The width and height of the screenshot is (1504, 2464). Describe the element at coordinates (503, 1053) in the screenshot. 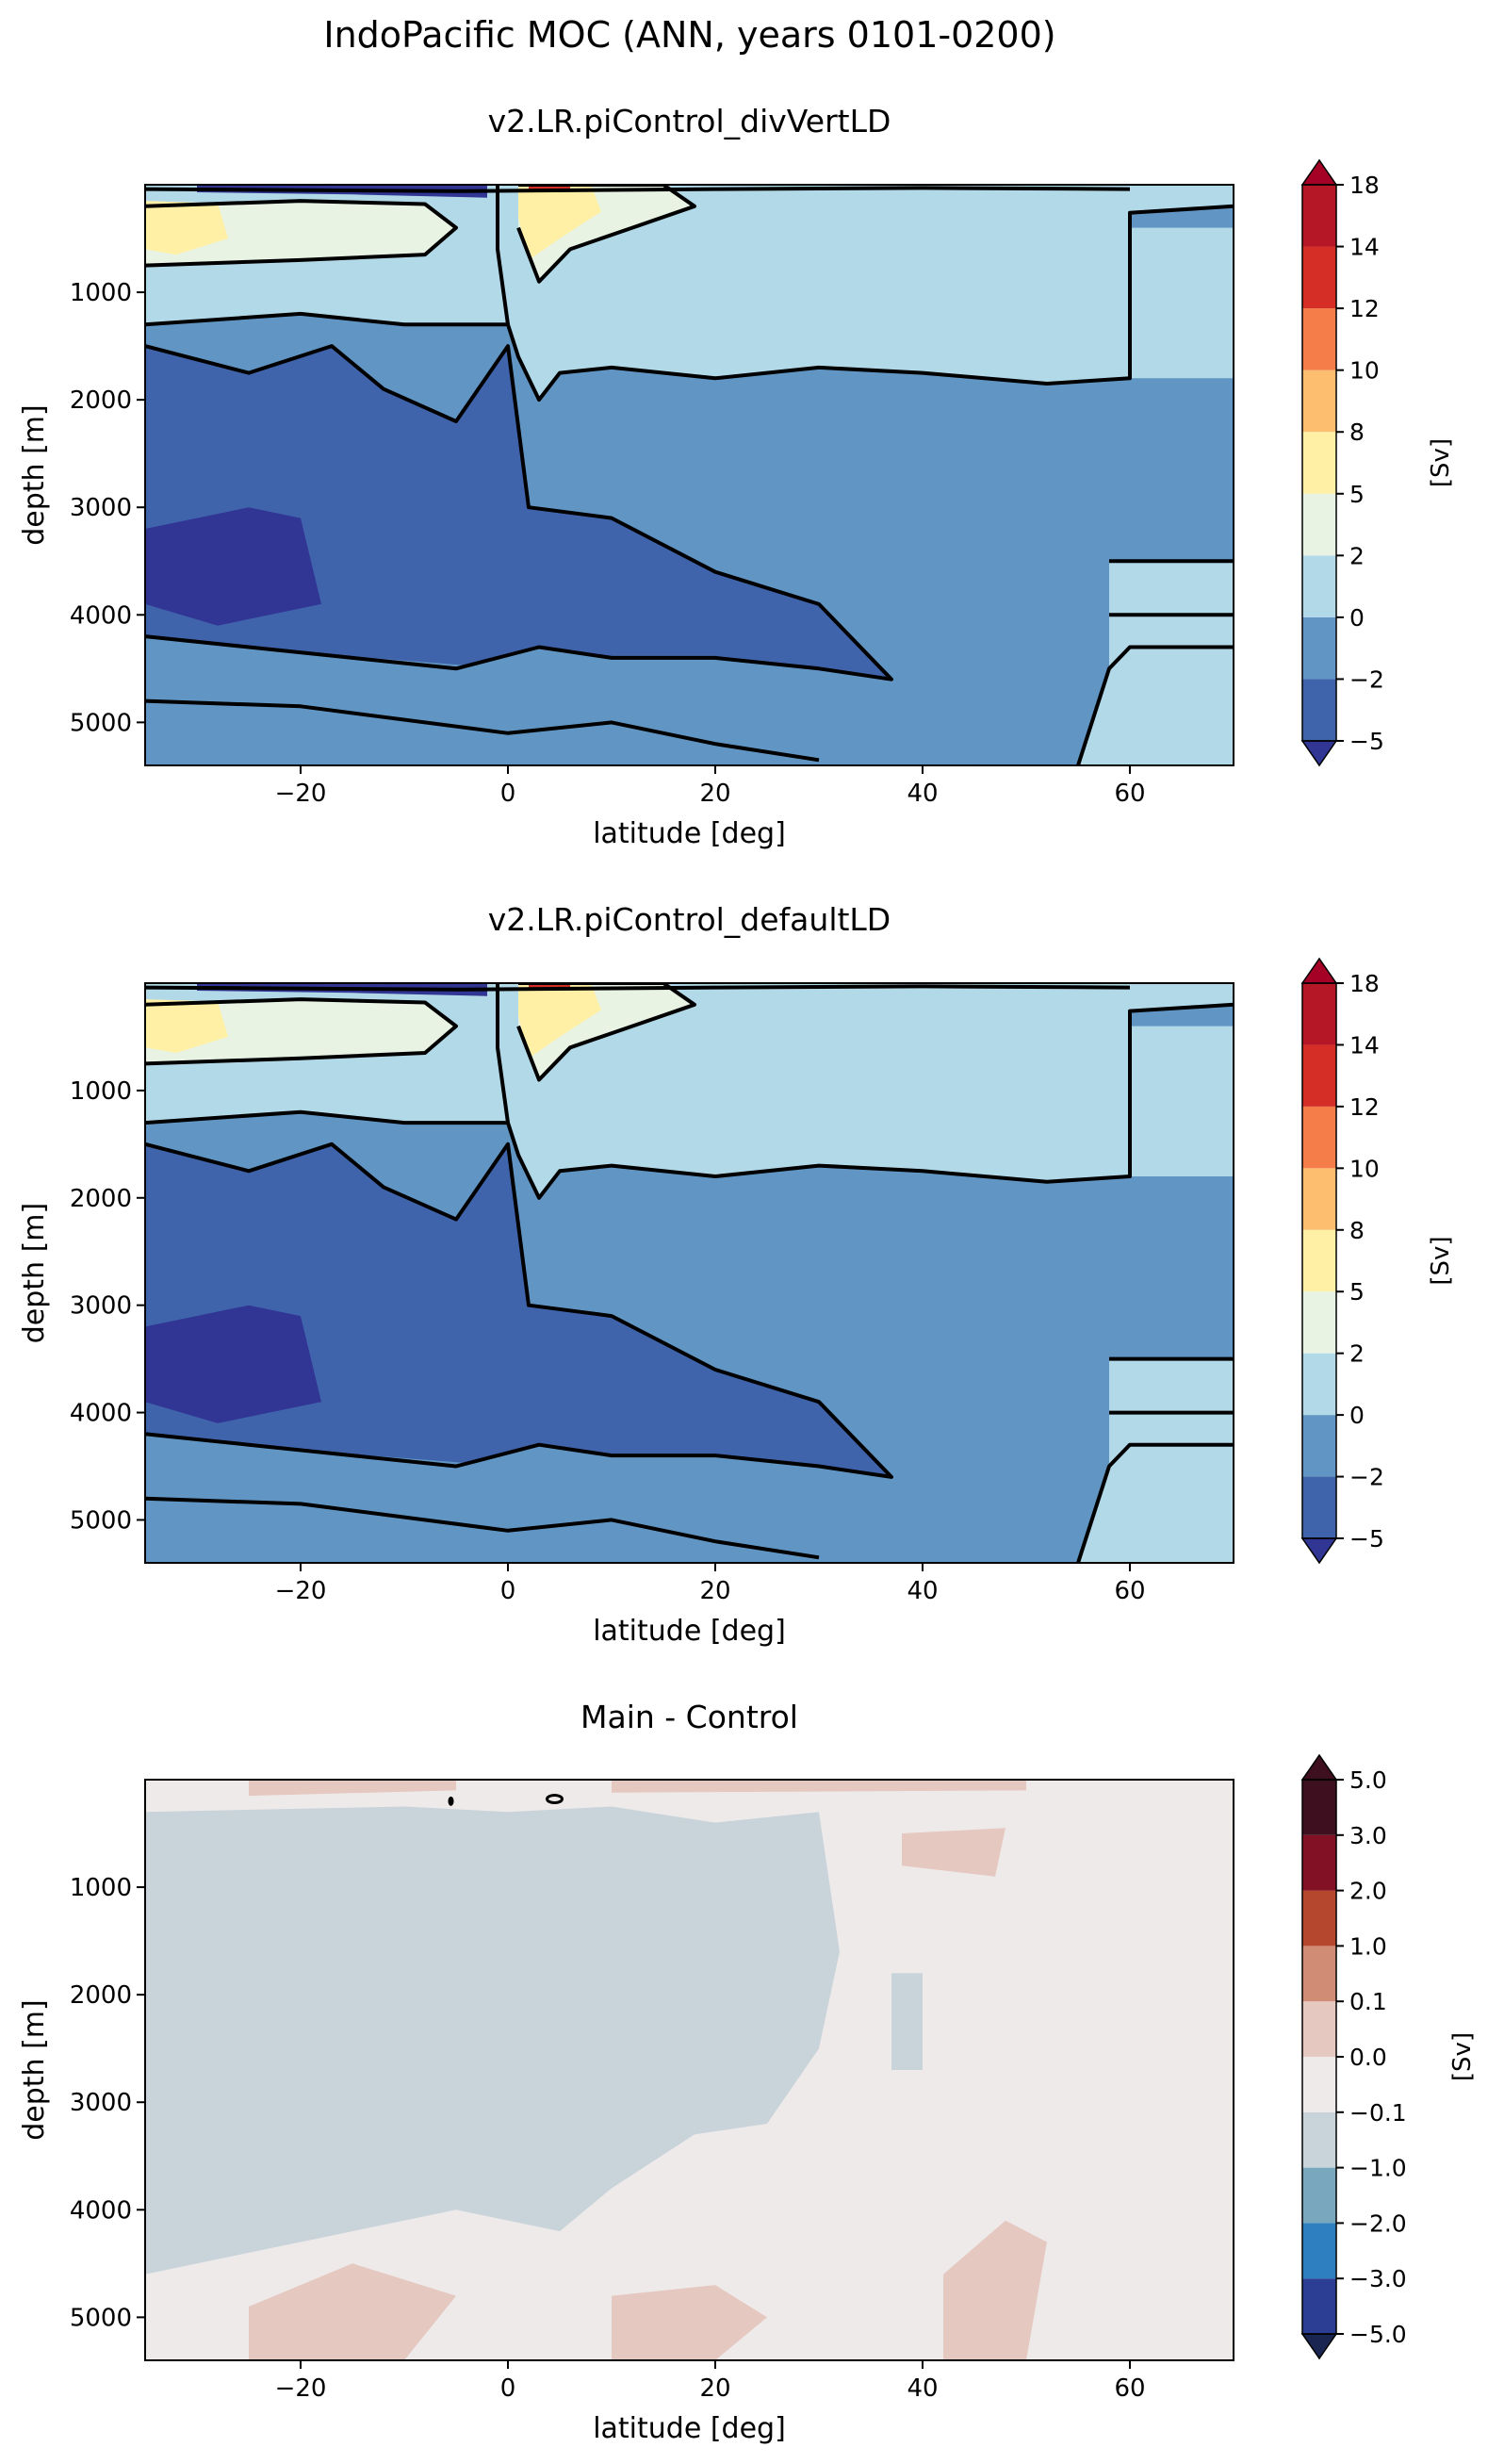

I see `contour-equator` at that location.